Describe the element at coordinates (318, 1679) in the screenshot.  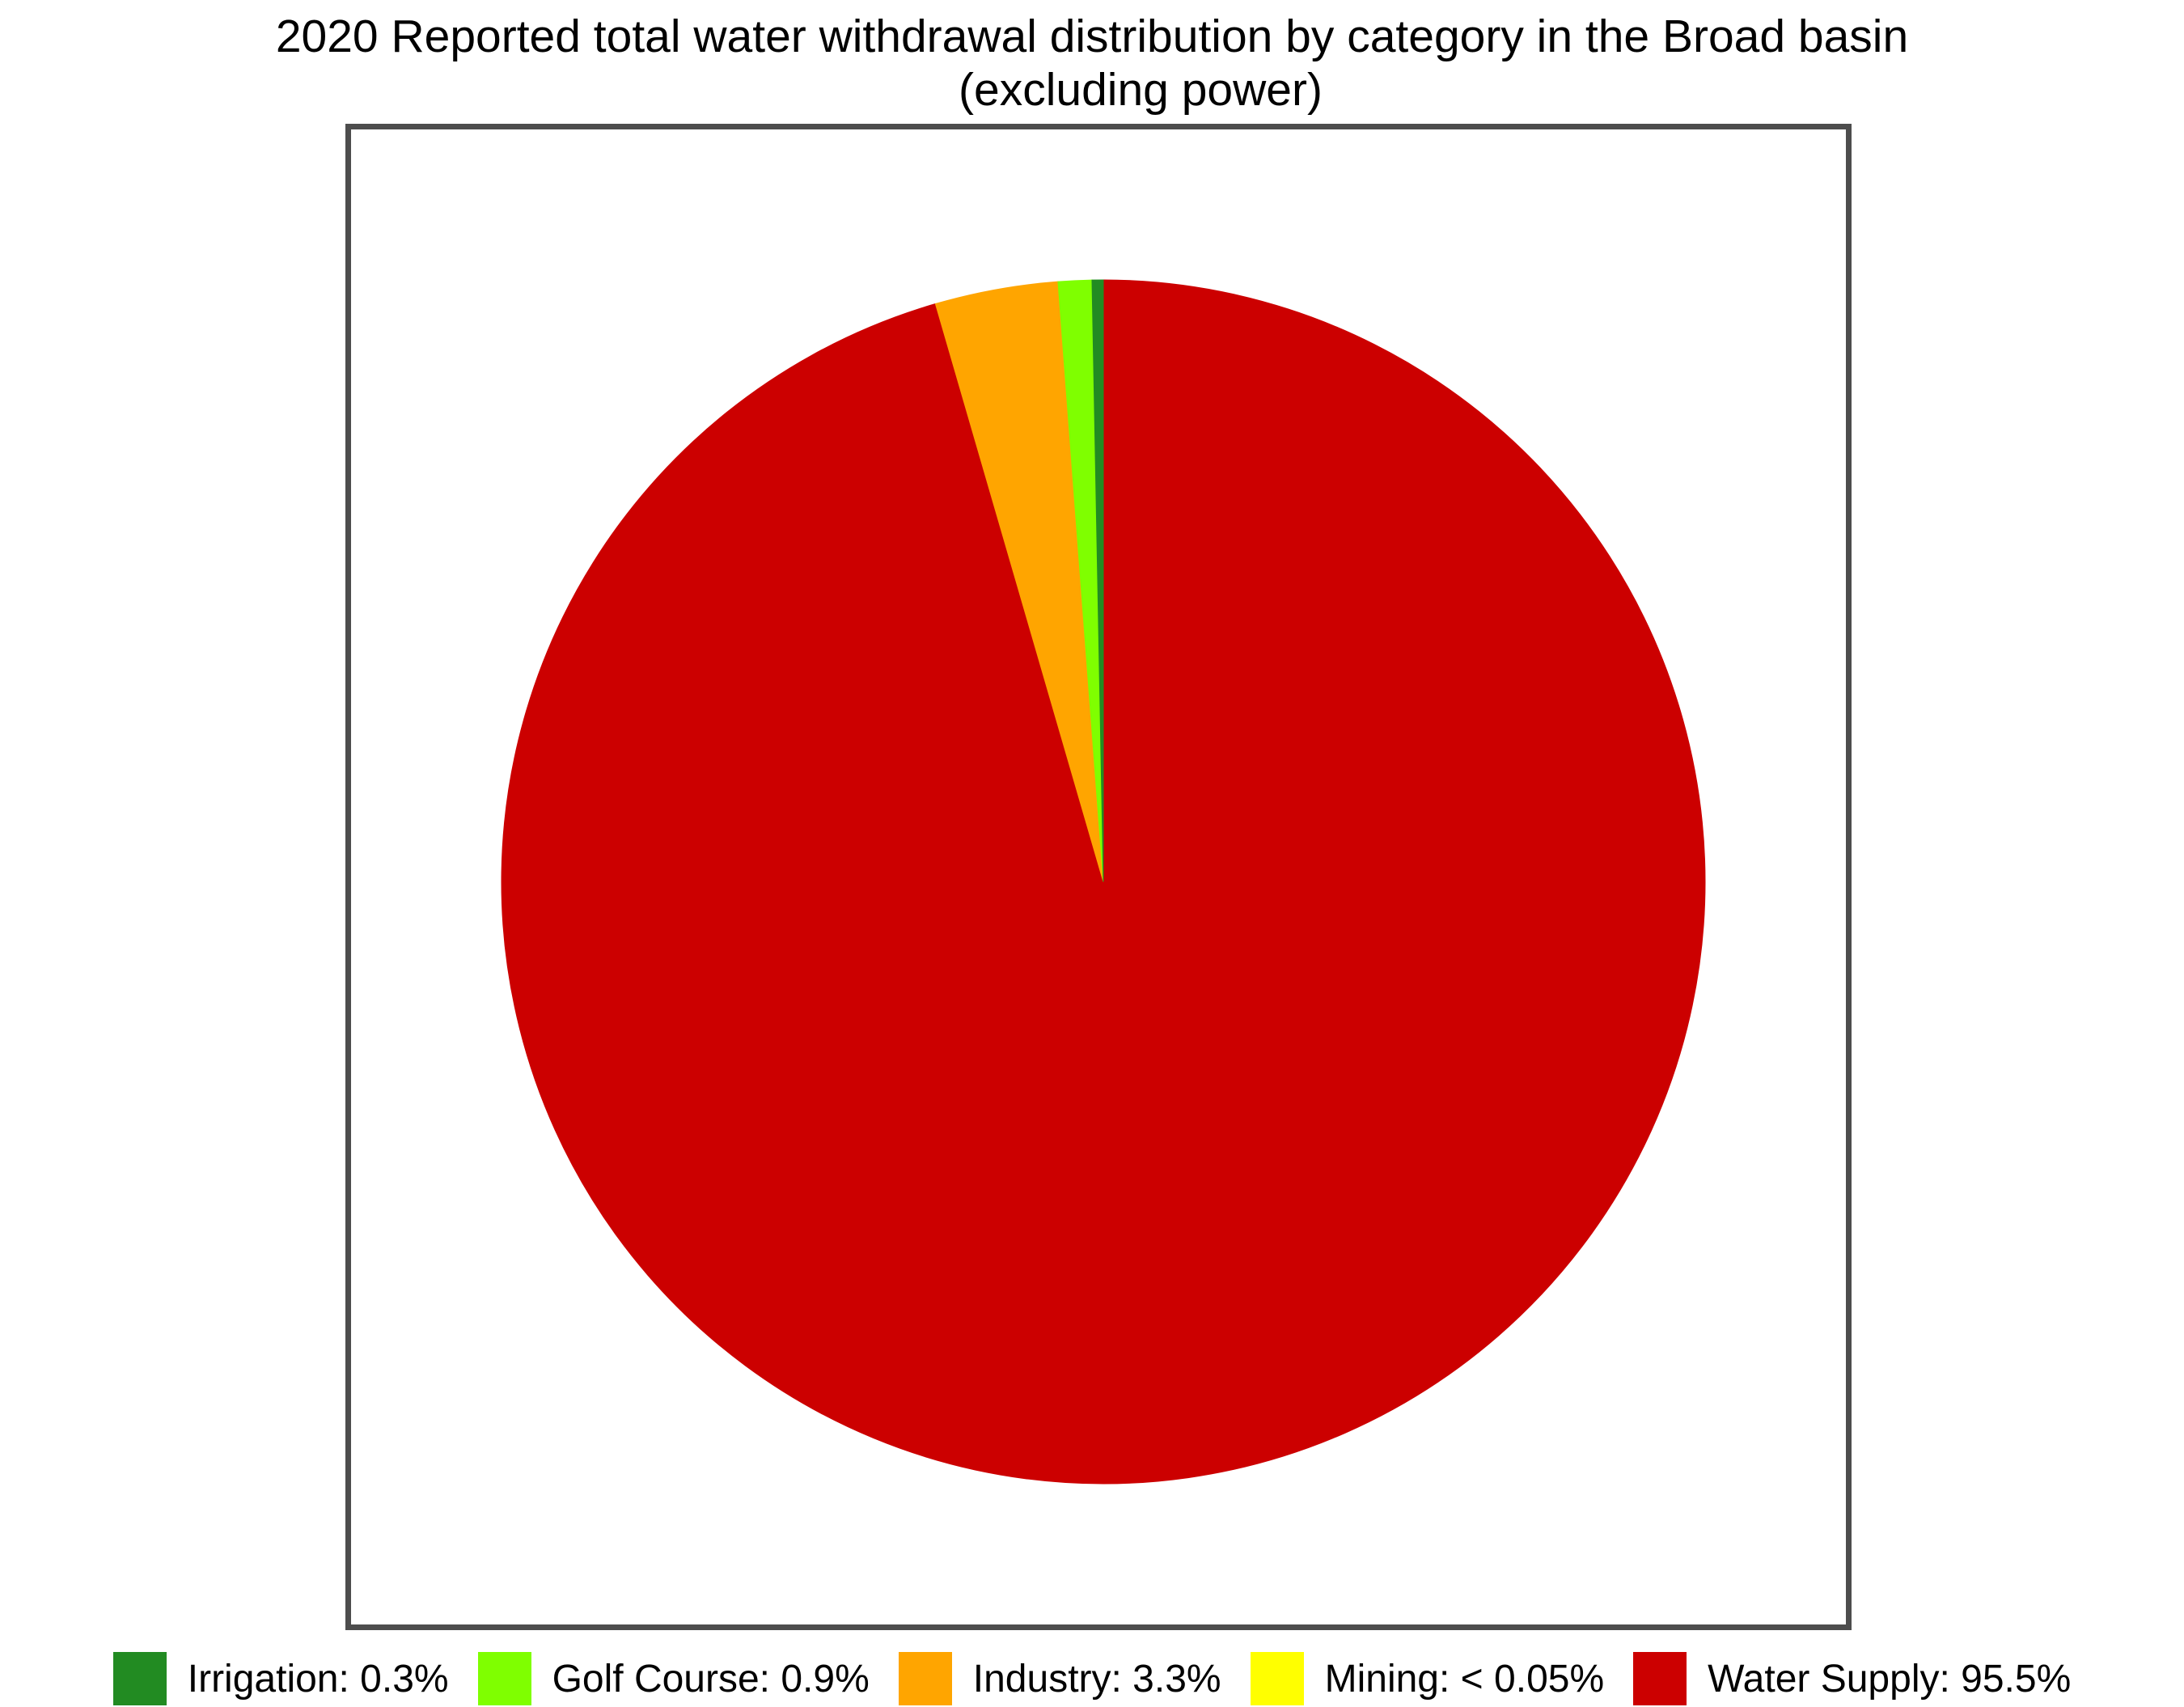
I see `legend-label: Irrigation: 0.3%` at that location.